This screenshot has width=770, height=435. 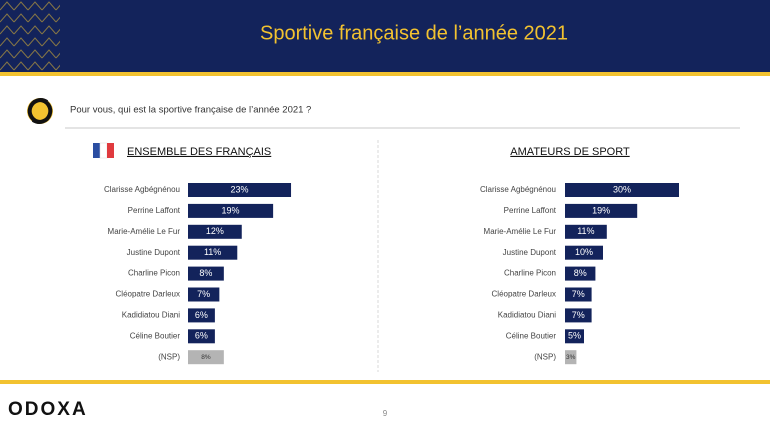 I want to click on header-rule, so click(x=385, y=74).